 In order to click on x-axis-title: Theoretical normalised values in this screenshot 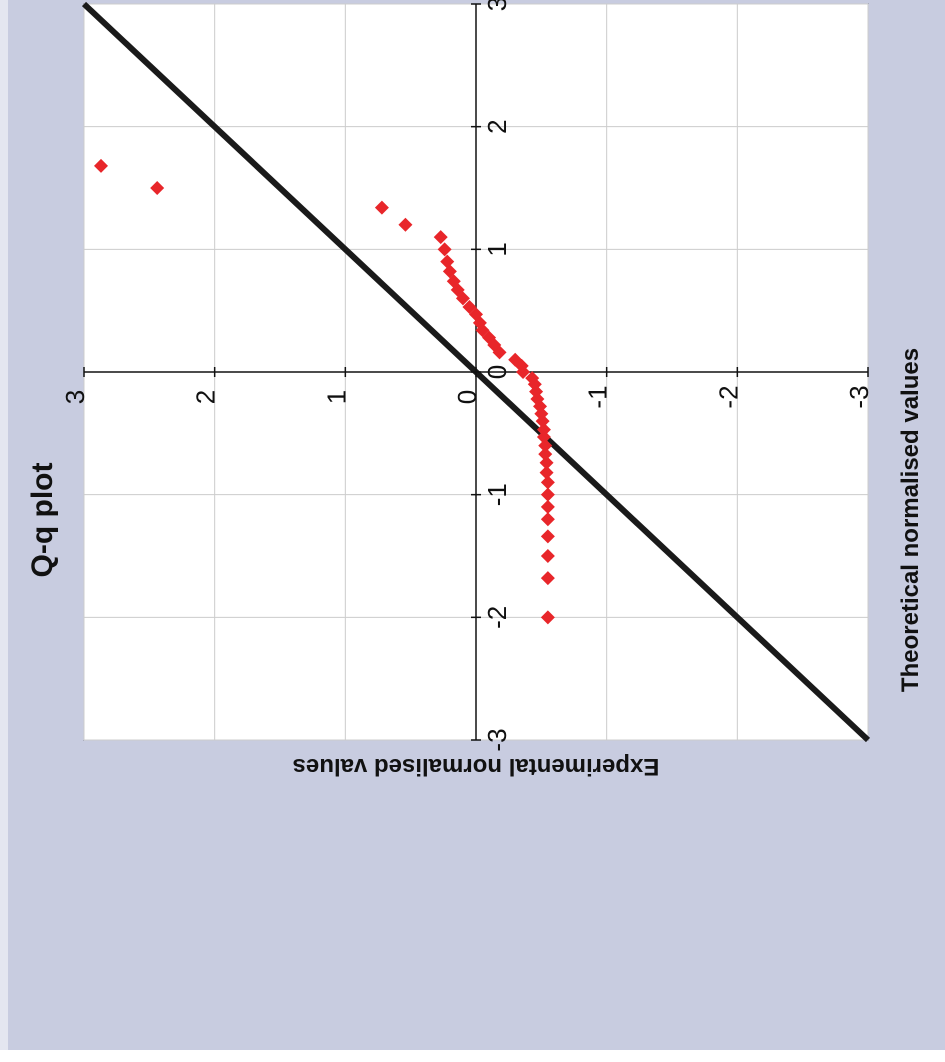, I will do `click(910, 520)`.